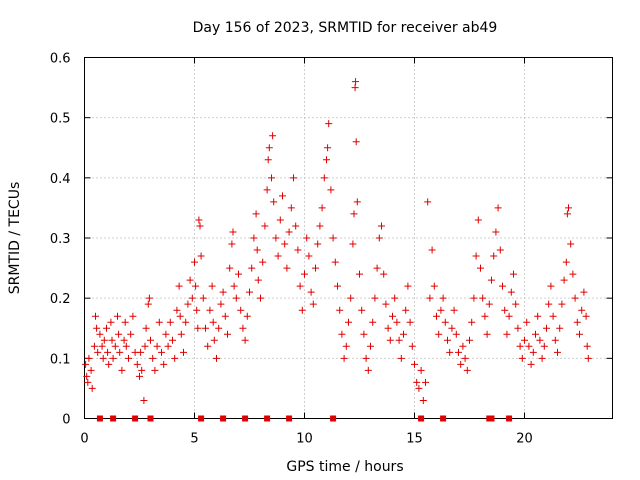  What do you see at coordinates (194, 439) in the screenshot?
I see `x-tick-label: 5` at bounding box center [194, 439].